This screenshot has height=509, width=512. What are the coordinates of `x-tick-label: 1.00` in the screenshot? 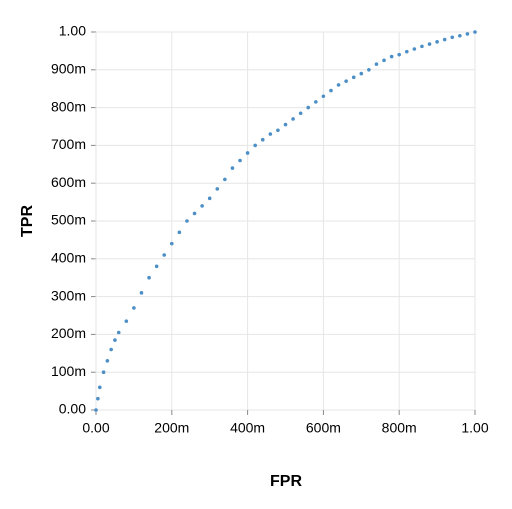 It's located at (474, 428).